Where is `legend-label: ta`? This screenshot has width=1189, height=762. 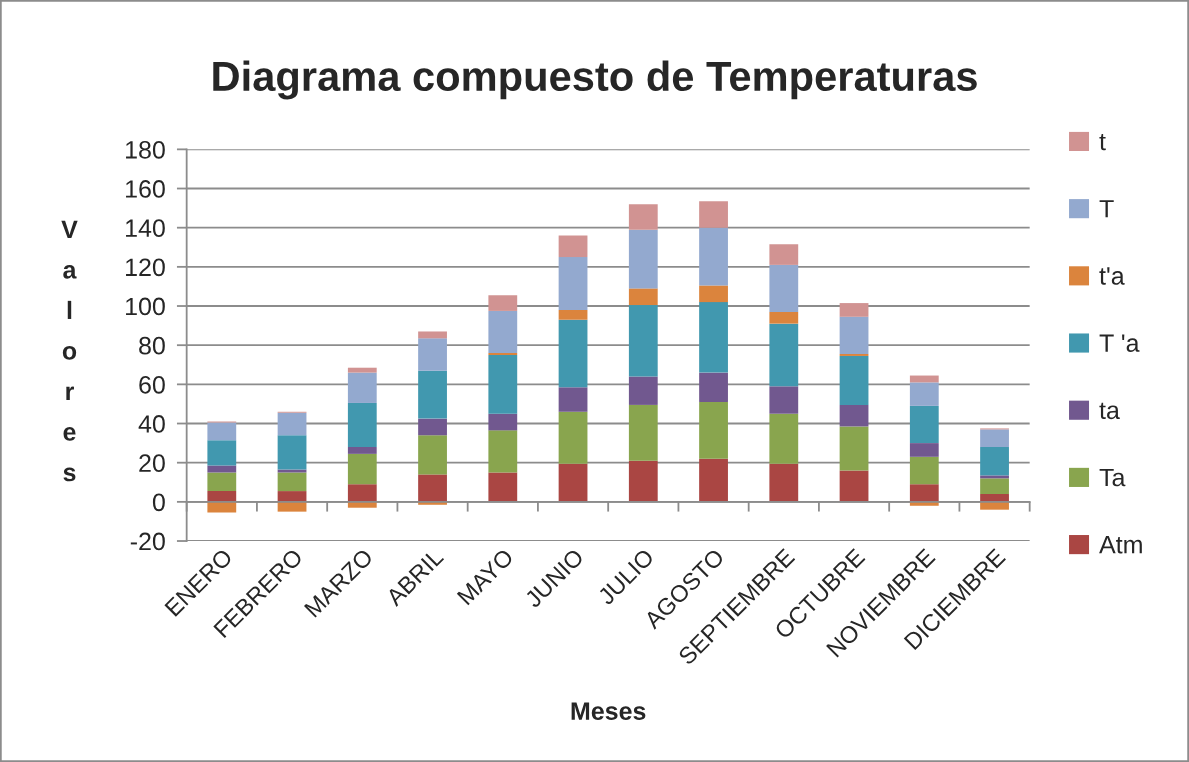
legend-label: ta is located at coordinates (1109, 411).